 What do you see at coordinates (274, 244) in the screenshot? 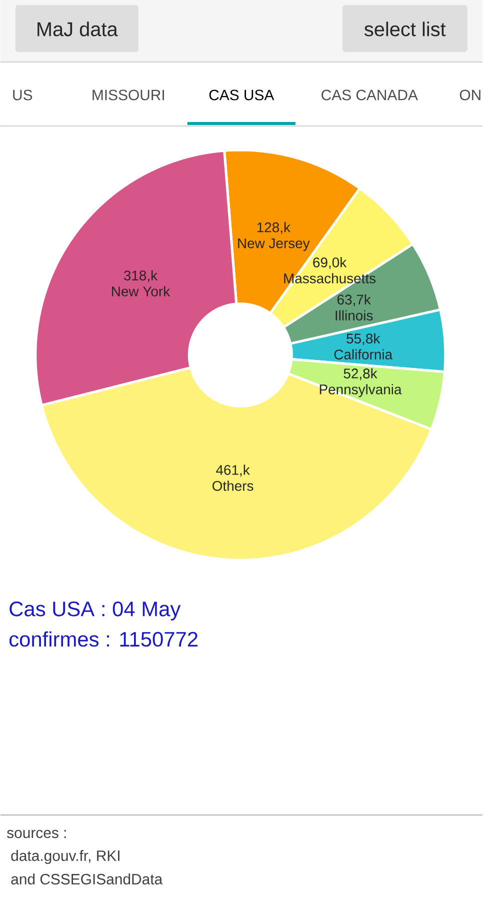
I see `slice-label: New Jersey` at bounding box center [274, 244].